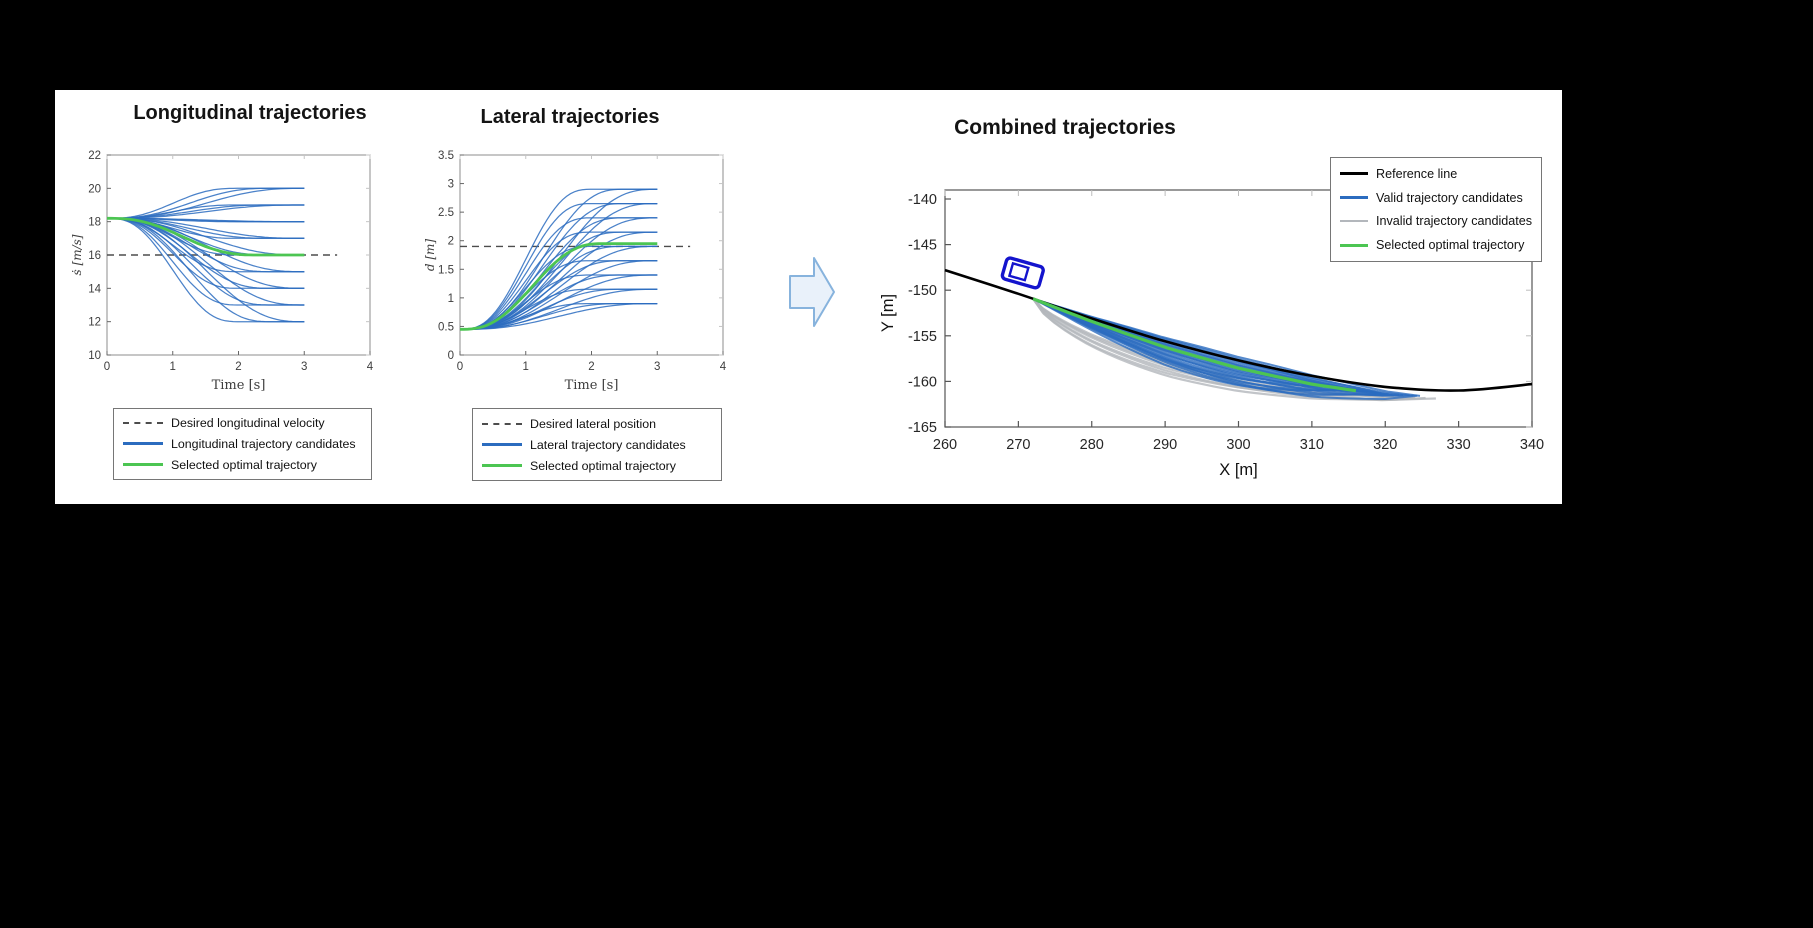  I want to click on legend-label: Reference line, so click(1417, 173).